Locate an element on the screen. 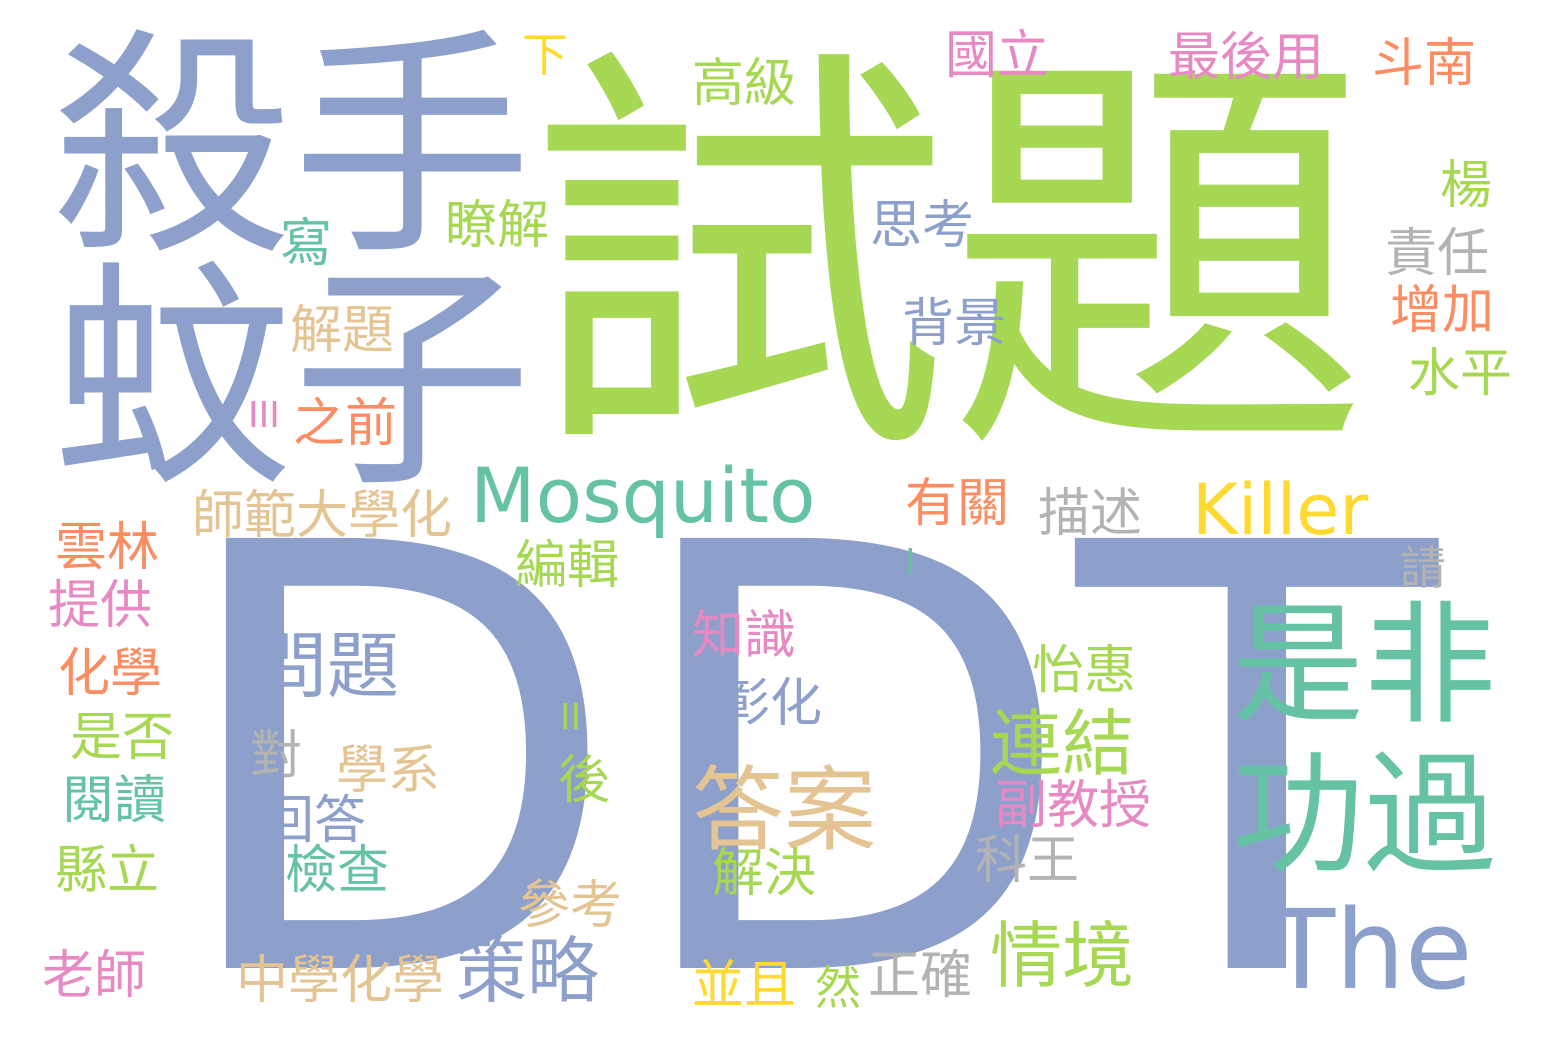 The image size is (1548, 1052). word: 中學化學 is located at coordinates (340, 981).